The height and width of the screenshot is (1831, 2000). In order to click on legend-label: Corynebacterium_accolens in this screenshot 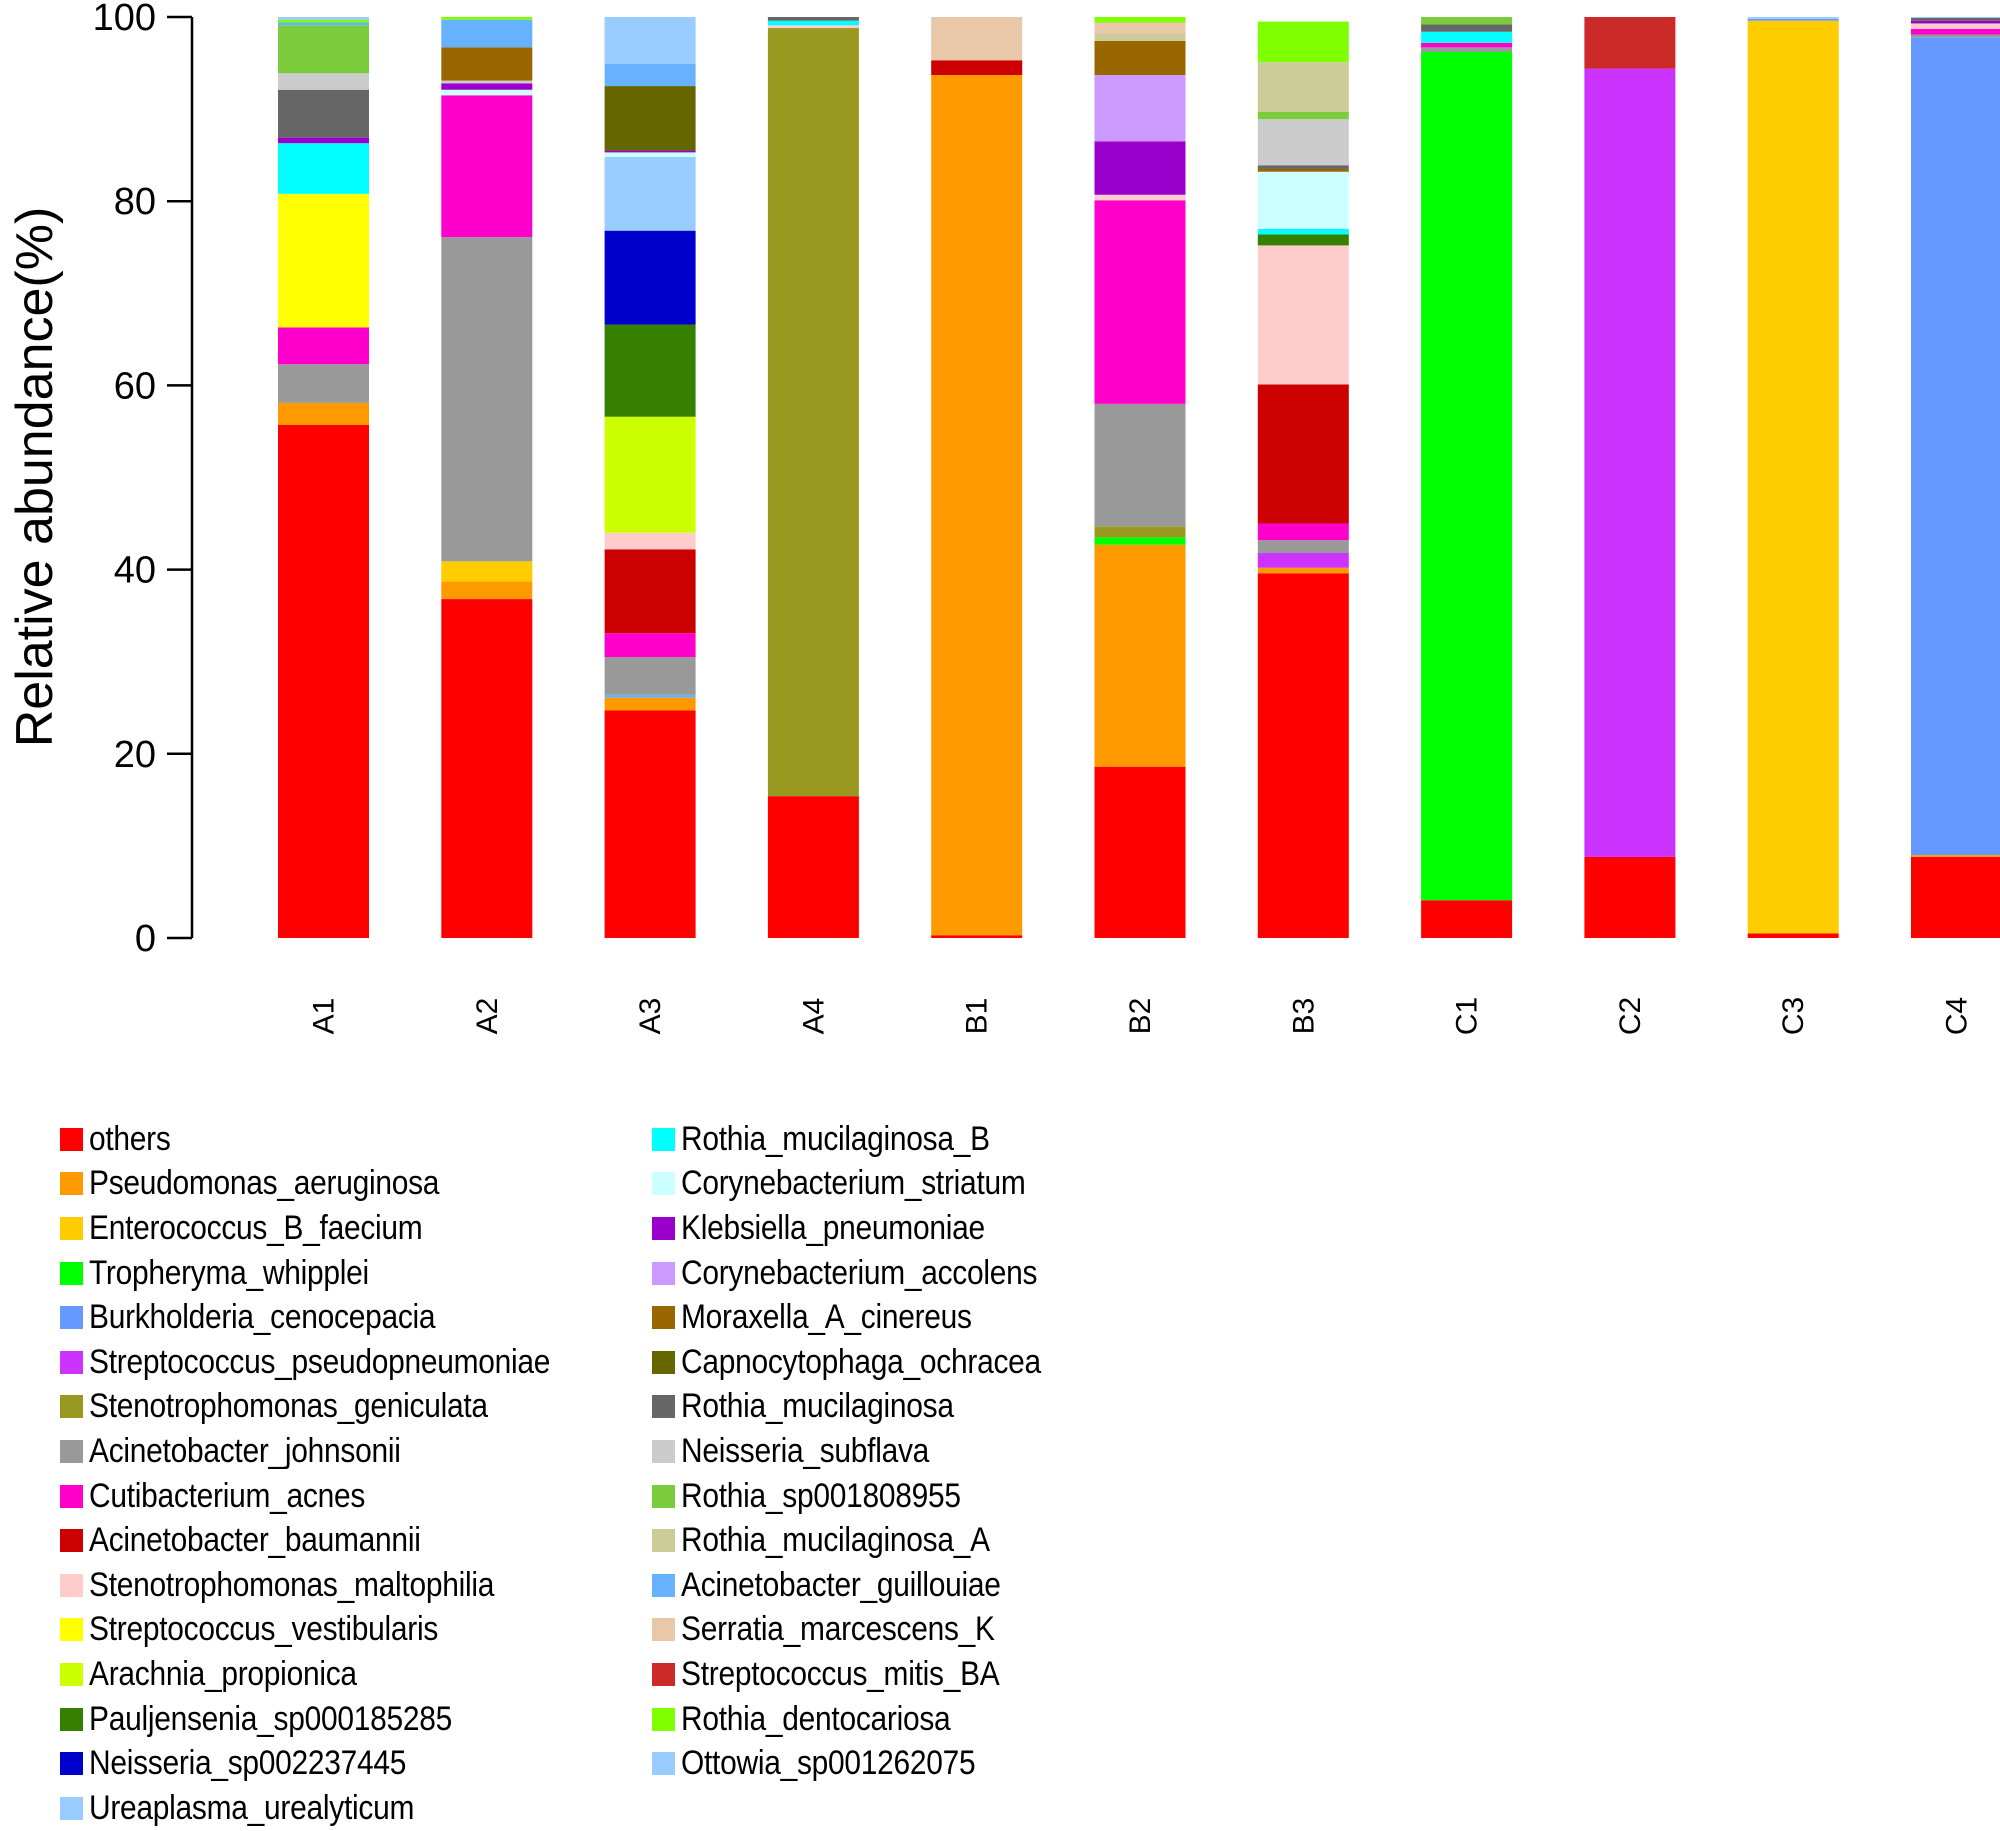, I will do `click(859, 1272)`.